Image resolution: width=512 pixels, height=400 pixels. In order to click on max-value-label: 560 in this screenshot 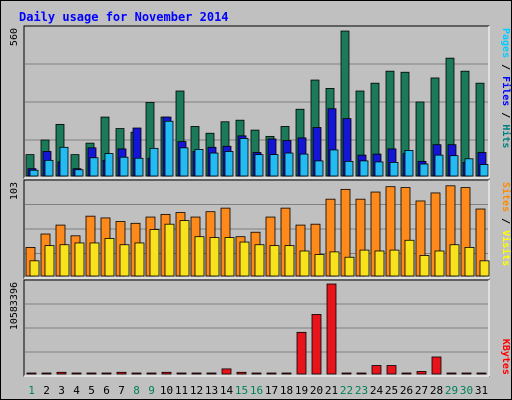, I will do `click(14, 37)`.